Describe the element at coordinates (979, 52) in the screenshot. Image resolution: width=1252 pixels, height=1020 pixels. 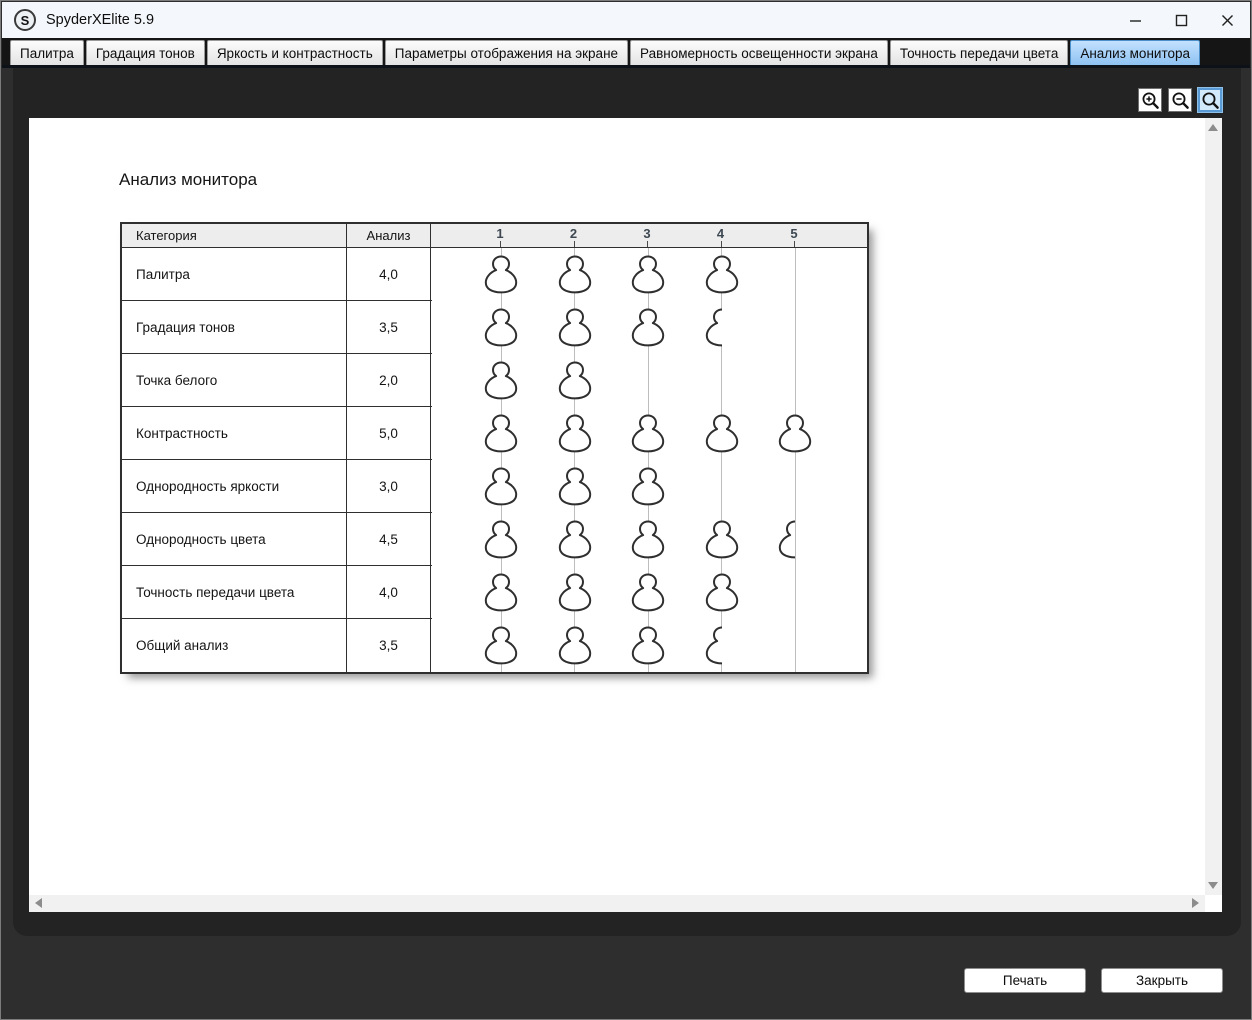
I see `tab-color-accuracy: Точность передачи цвета` at that location.